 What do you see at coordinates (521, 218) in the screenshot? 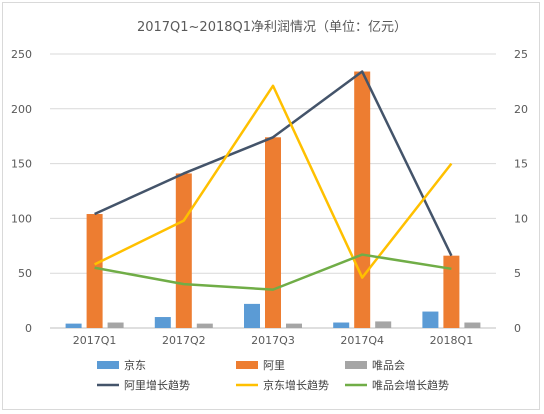
I see `y-right-tick-label: 10` at bounding box center [521, 218].